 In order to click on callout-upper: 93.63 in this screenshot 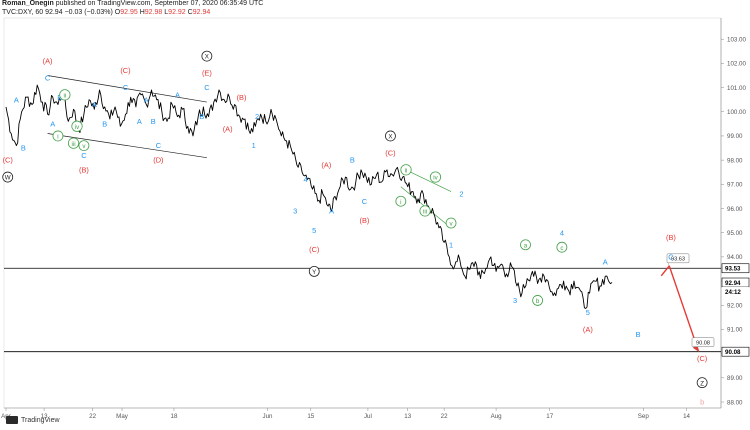, I will do `click(678, 259)`.